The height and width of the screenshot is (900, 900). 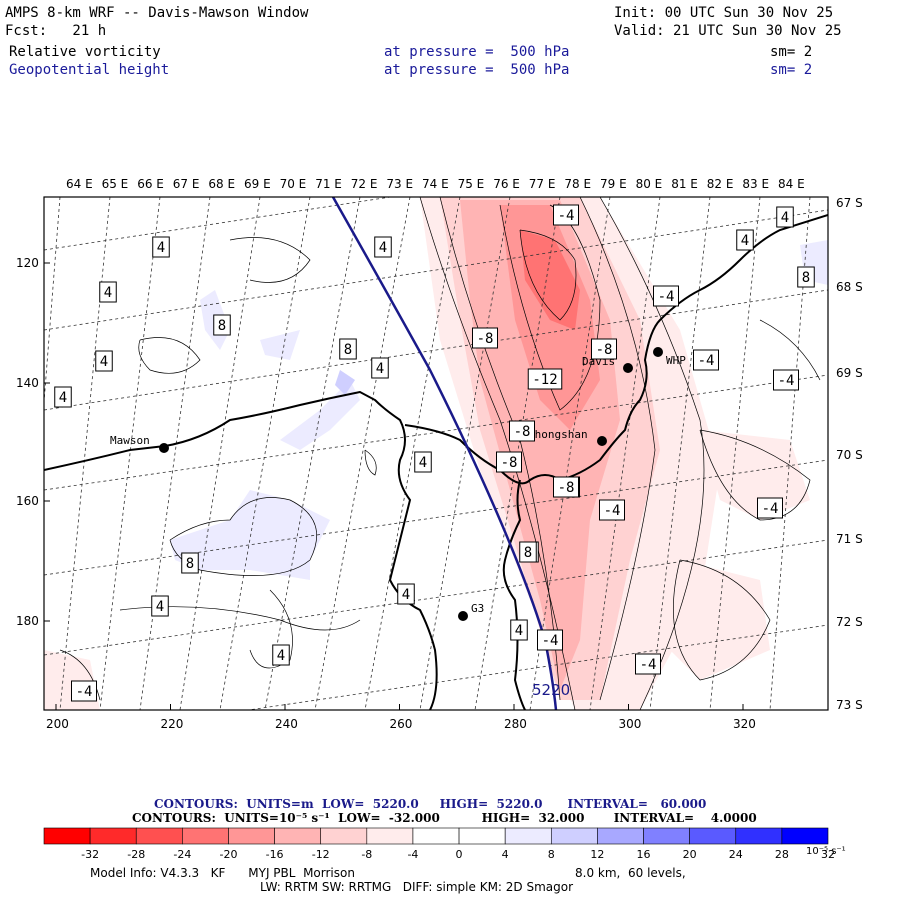 I want to click on y-tick-label: 160, so click(x=27, y=501).